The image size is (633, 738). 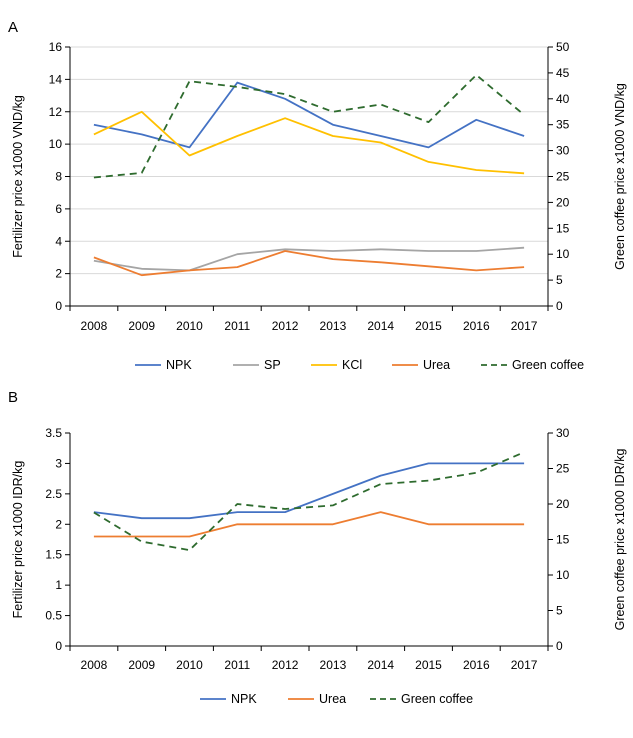 What do you see at coordinates (18, 540) in the screenshot?
I see `y-axis-title: Fertilizer price x1000 IDR/kg` at bounding box center [18, 540].